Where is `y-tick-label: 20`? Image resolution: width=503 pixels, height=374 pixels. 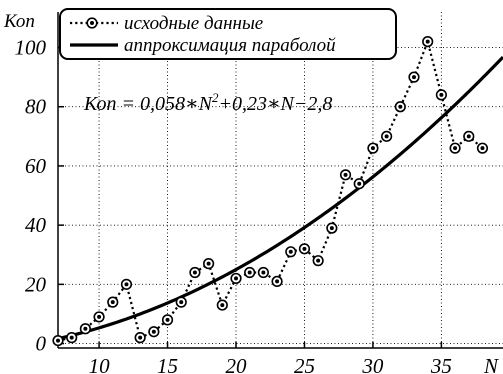 y-tick-label: 20 is located at coordinates (36, 284).